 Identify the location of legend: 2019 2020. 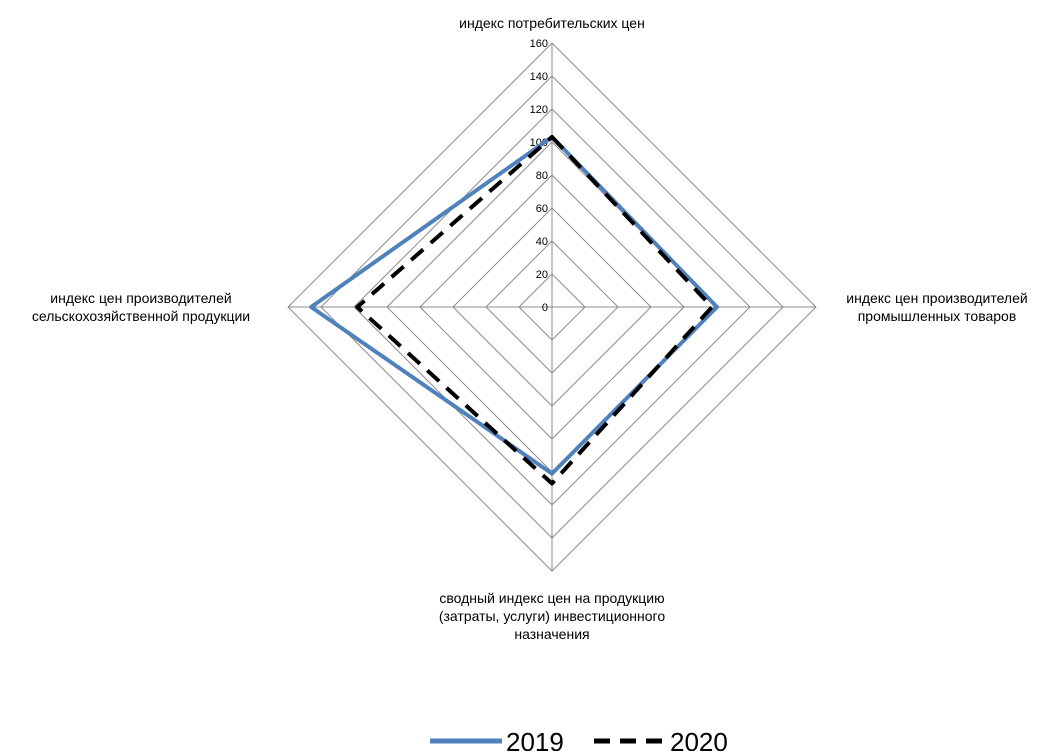
(579, 739).